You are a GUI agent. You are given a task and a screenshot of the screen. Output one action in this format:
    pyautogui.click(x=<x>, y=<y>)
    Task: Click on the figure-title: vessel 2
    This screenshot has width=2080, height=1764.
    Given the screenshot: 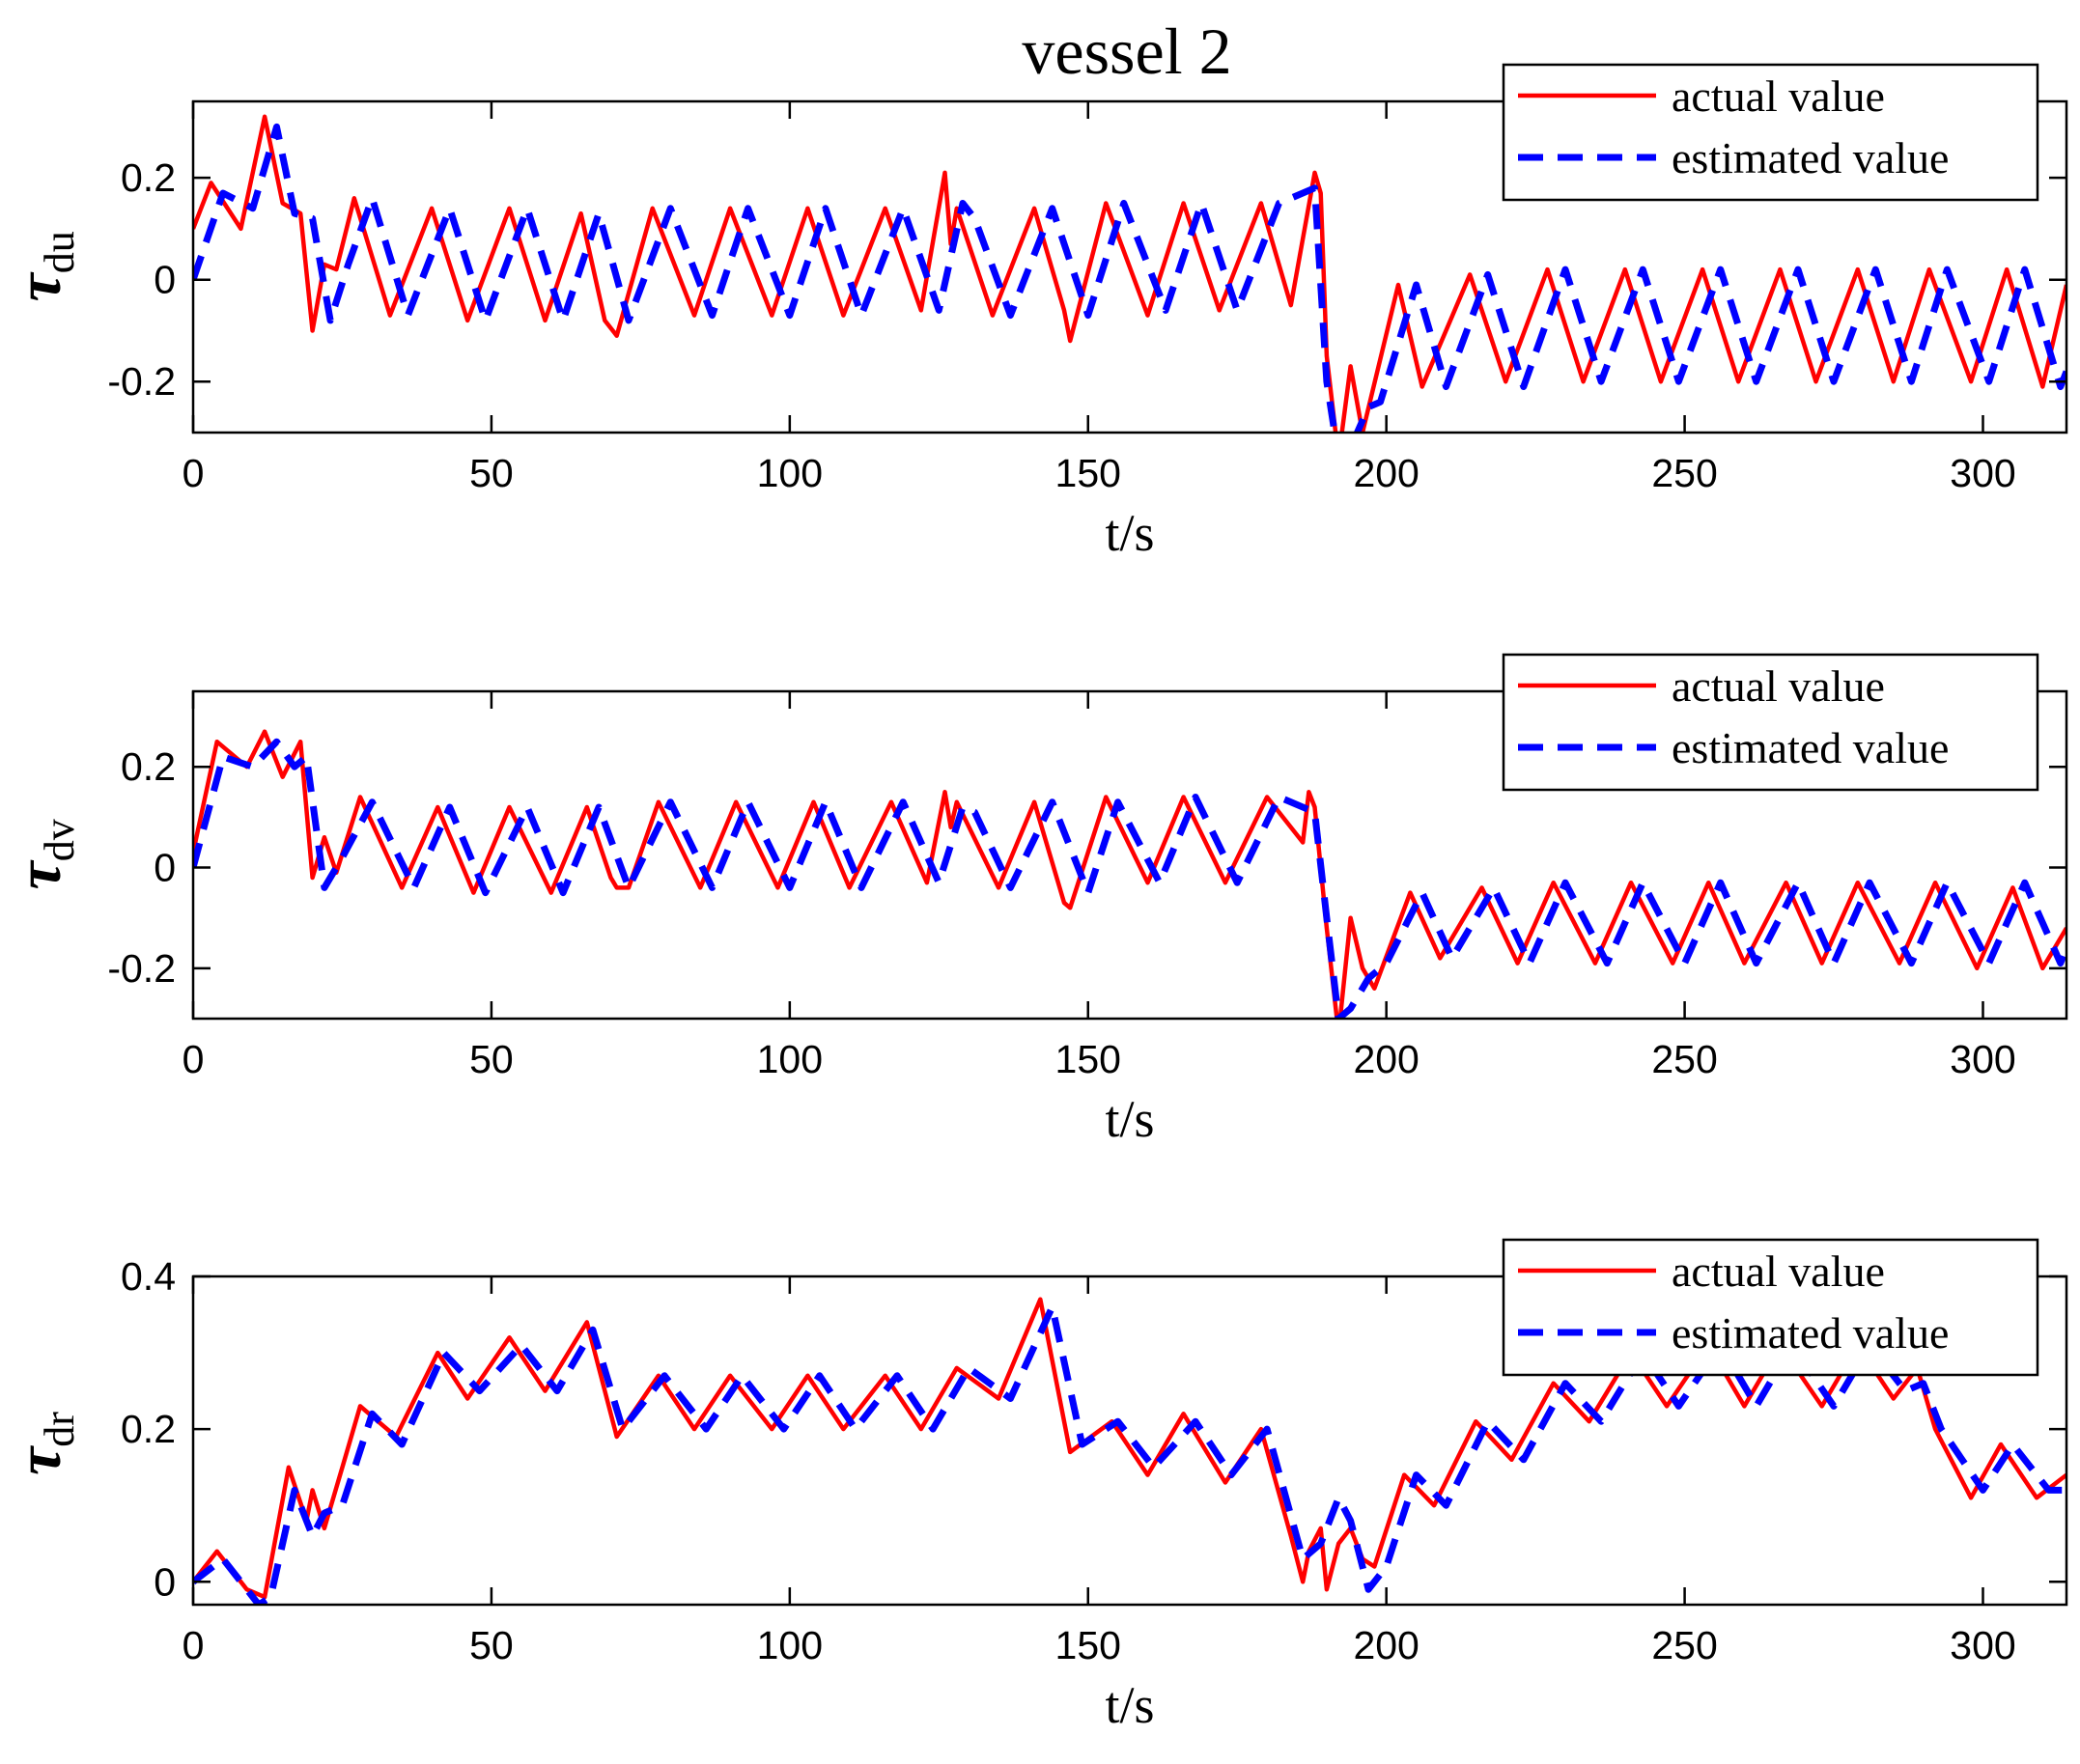 What is the action you would take?
    pyautogui.click(x=1126, y=51)
    